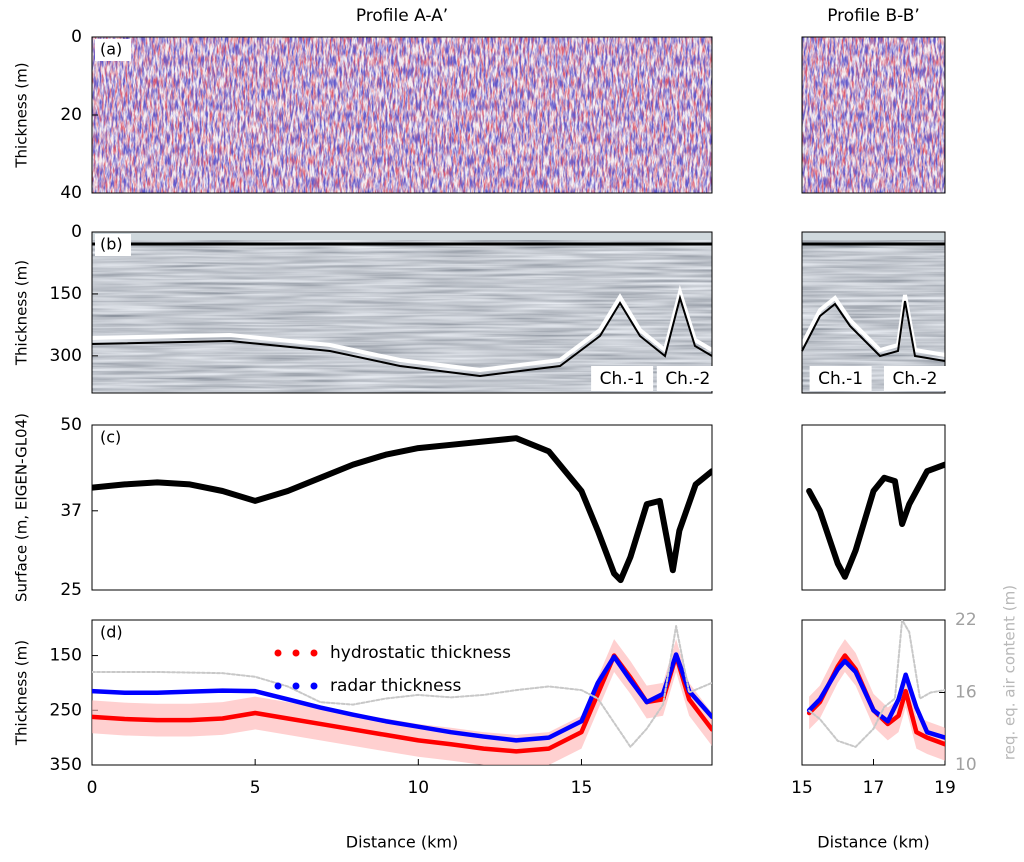  What do you see at coordinates (877, 700) in the screenshot?
I see `error-band` at bounding box center [877, 700].